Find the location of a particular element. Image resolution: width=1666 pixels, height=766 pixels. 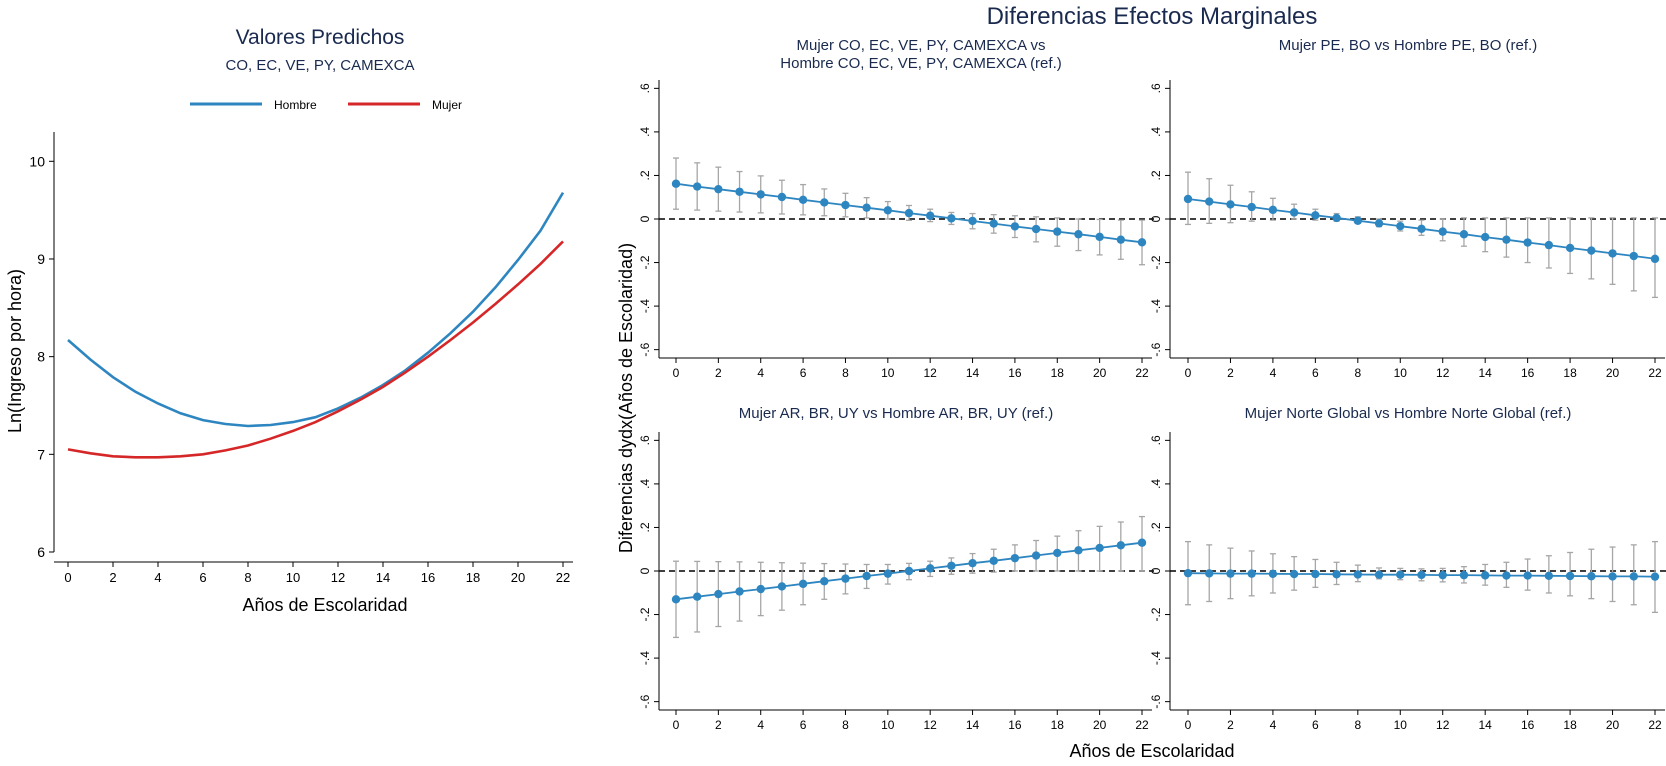

series-line-hombre is located at coordinates (316, 309).